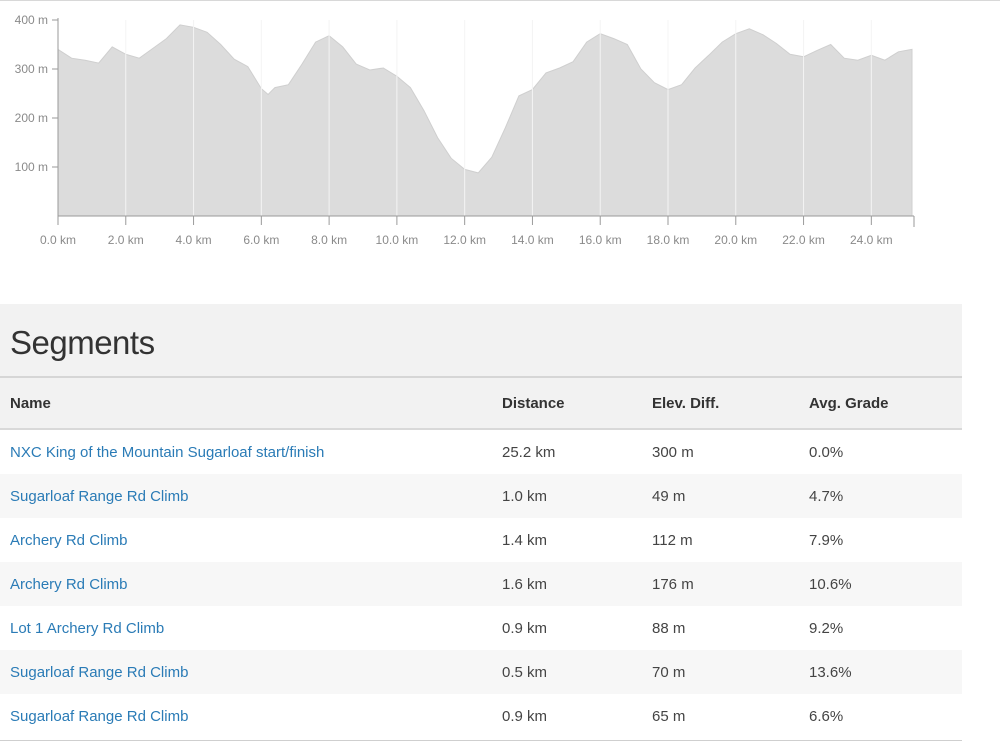 This screenshot has height=750, width=1000. I want to click on x-tick-label: 14.0 km, so click(532, 240).